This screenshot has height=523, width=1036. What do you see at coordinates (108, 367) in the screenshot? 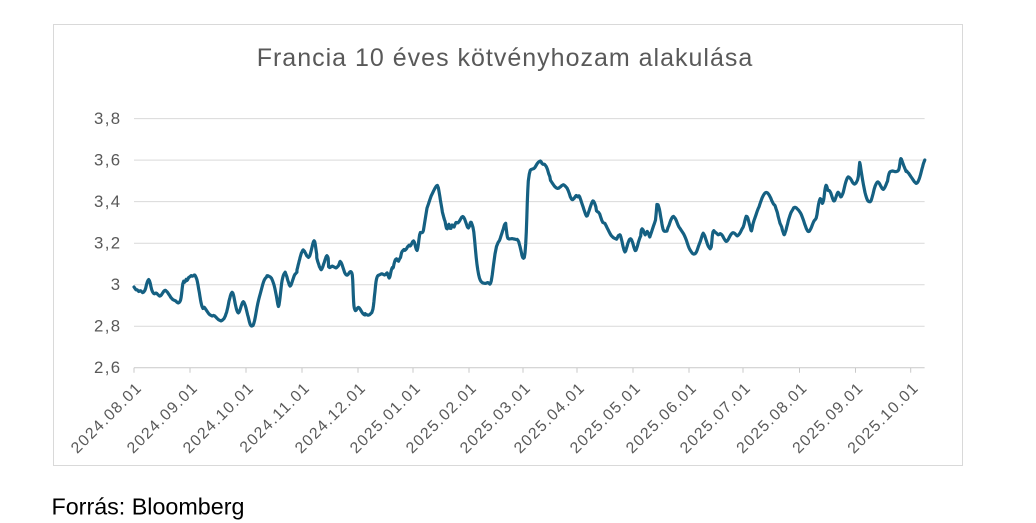
I see `svg-text: 2,6` at bounding box center [108, 367].